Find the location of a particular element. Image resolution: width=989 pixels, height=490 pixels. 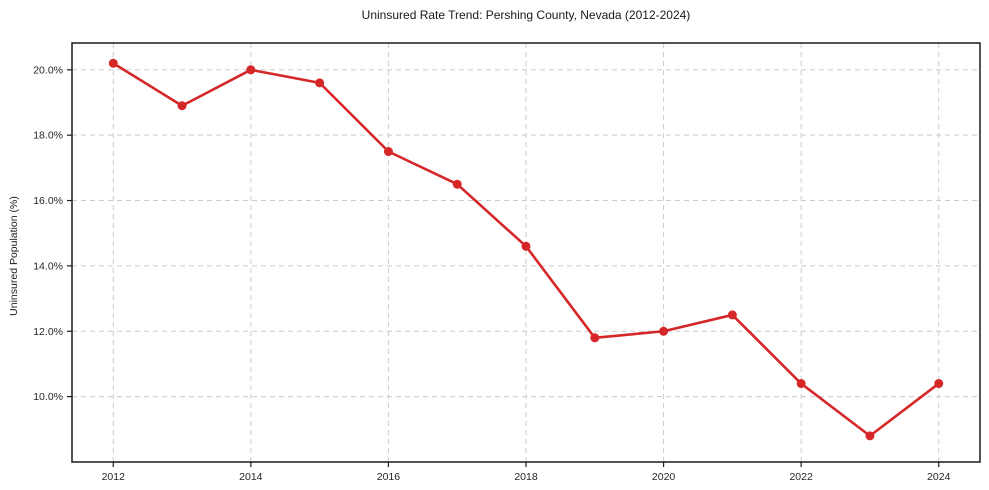

x-tick-label: 2014 is located at coordinates (251, 477).